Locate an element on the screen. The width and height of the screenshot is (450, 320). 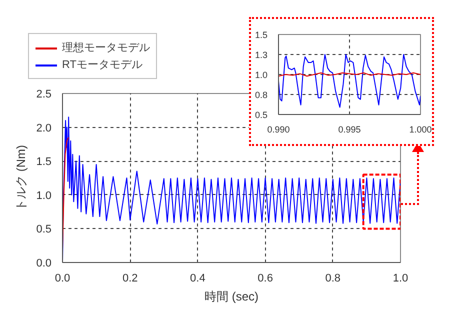
x-tick-label: 0.4 is located at coordinates (198, 278).